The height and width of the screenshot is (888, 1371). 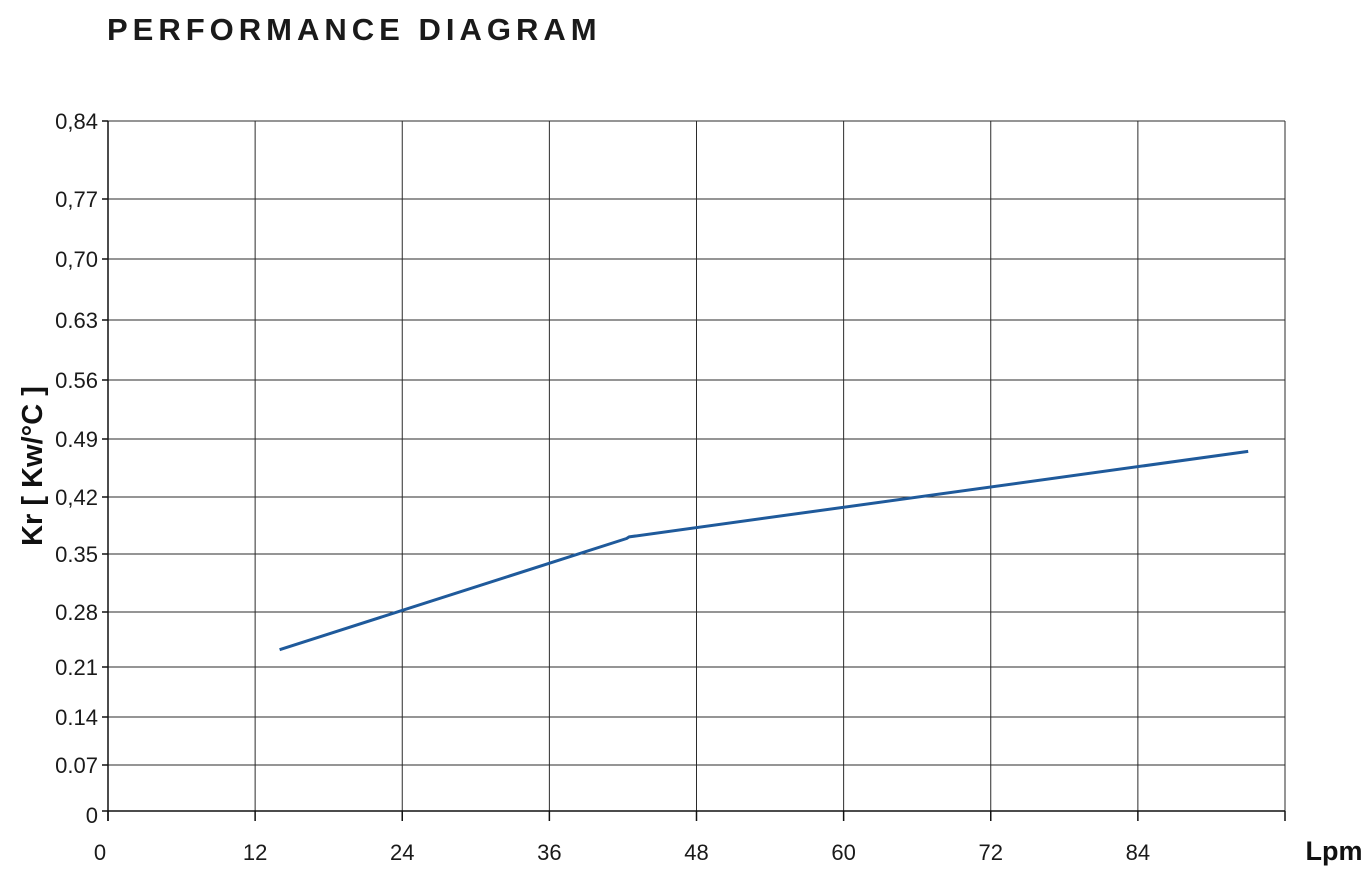 I want to click on y-tick-label: 0,84, so click(x=76, y=121).